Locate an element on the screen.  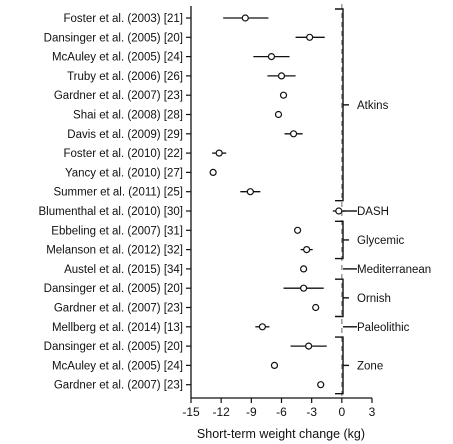
x-tick-label: -3 is located at coordinates (311, 412).